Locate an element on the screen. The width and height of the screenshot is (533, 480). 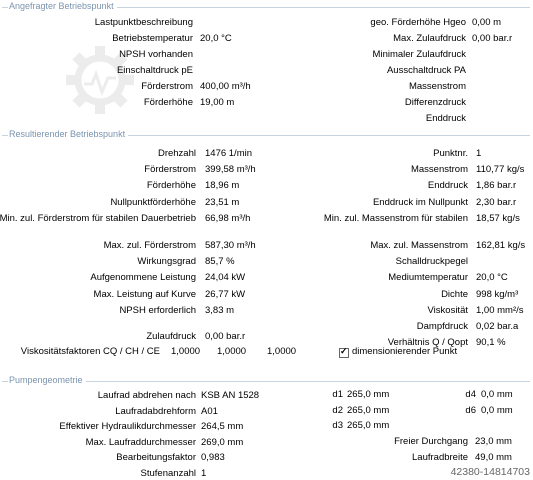
res-left2-row-label: Max. zul. Förderstrom is located at coordinates (149, 245).